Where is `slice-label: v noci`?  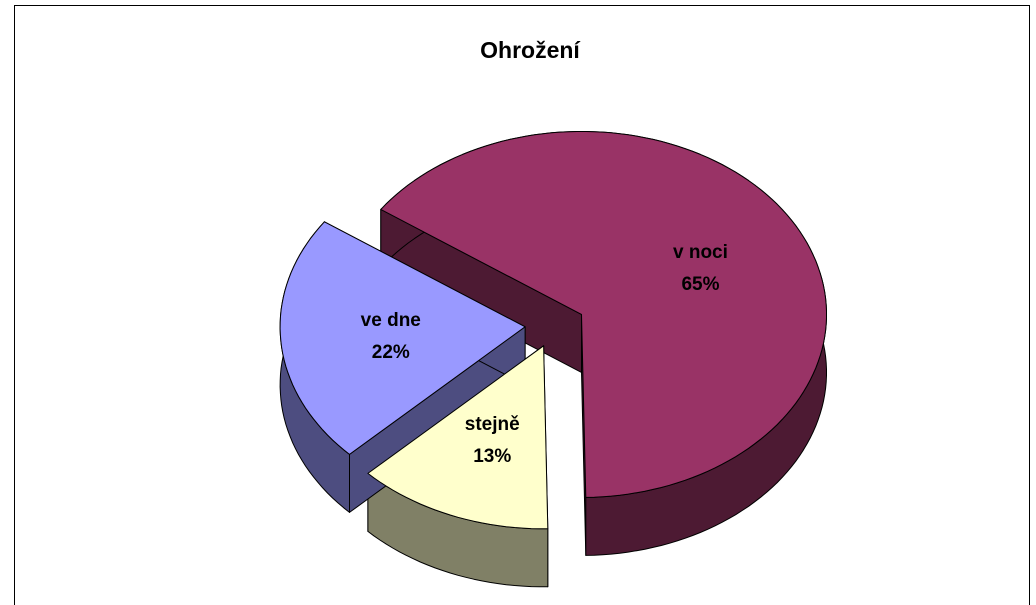
slice-label: v noci is located at coordinates (700, 252).